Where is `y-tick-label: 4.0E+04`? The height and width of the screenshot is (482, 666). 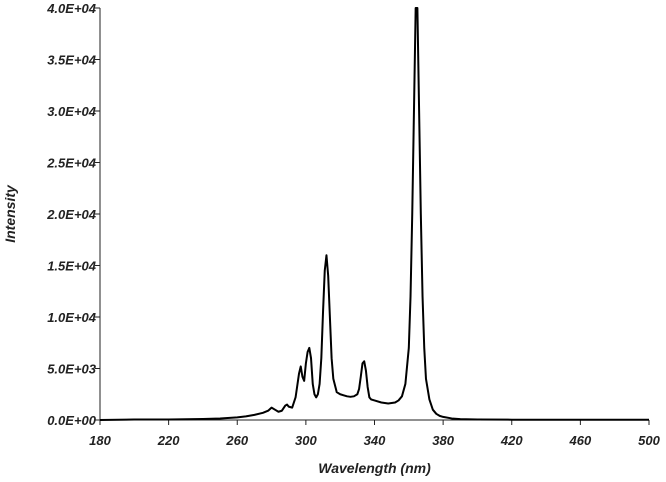 y-tick-label: 4.0E+04 is located at coordinates (71, 8).